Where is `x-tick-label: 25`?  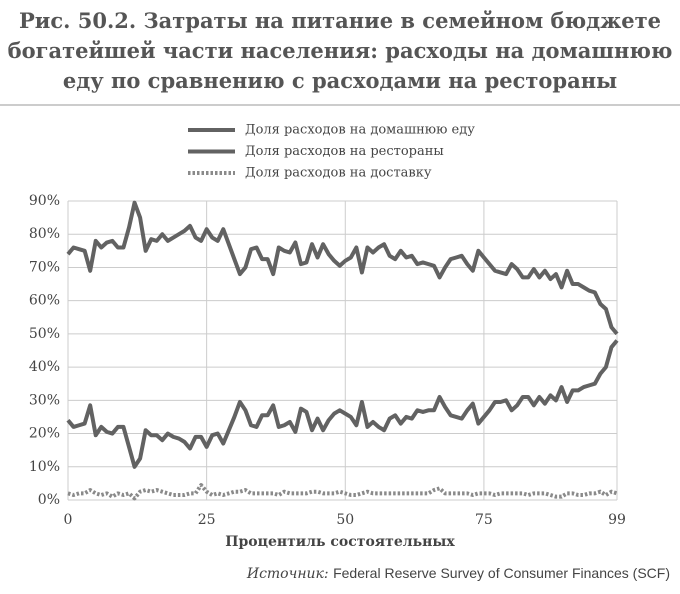
x-tick-label: 25 is located at coordinates (207, 520).